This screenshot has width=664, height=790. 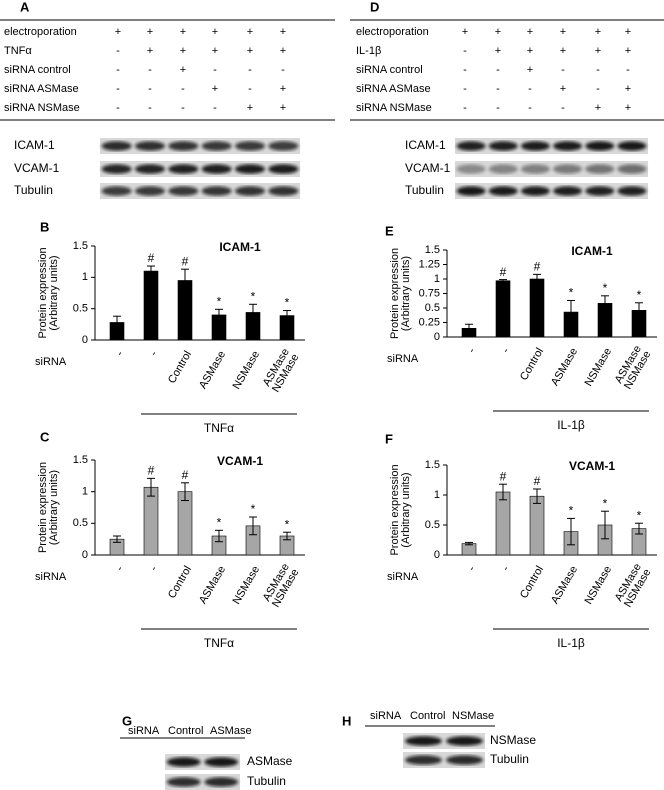 I want to click on blot-label: VCAM-1, so click(x=37, y=168).